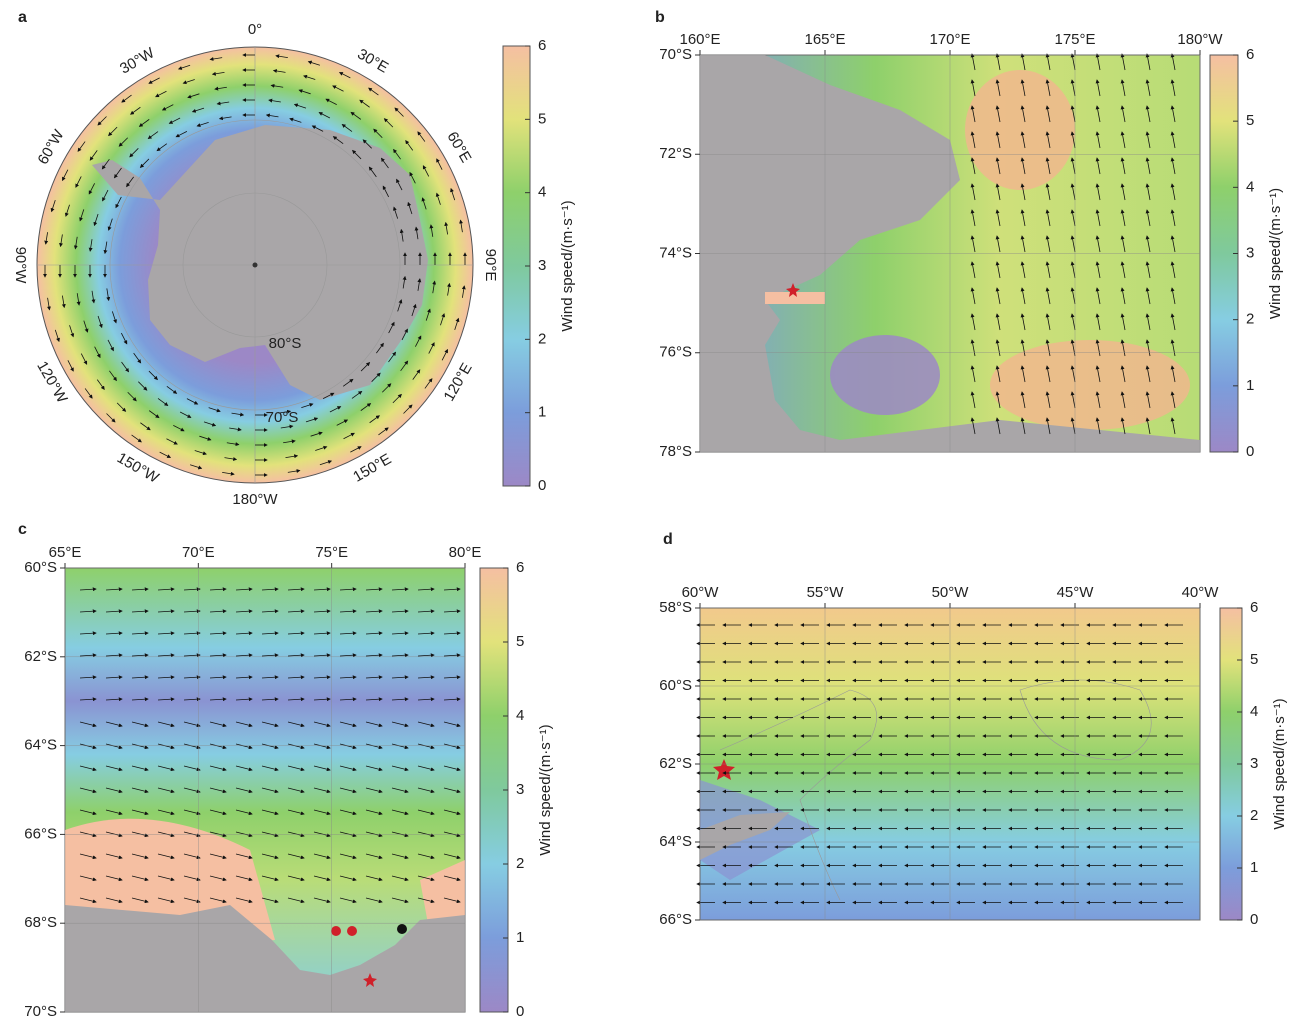 This screenshot has width=1294, height=1026. I want to click on lon-label: 30°E, so click(372, 60).